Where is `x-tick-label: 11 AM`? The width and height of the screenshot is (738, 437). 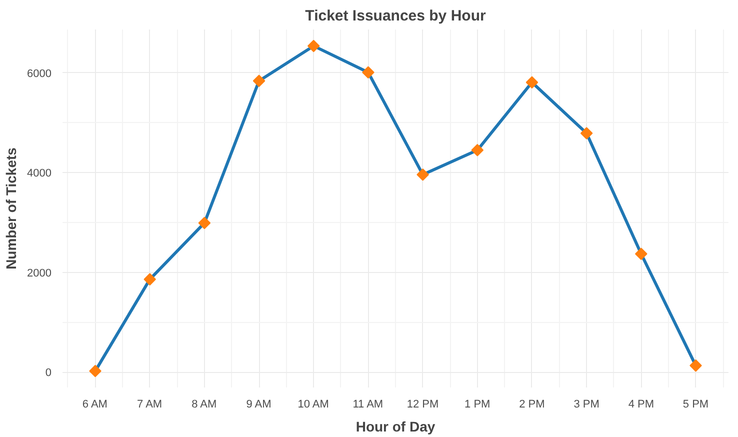
x-tick-label: 11 AM is located at coordinates (368, 404).